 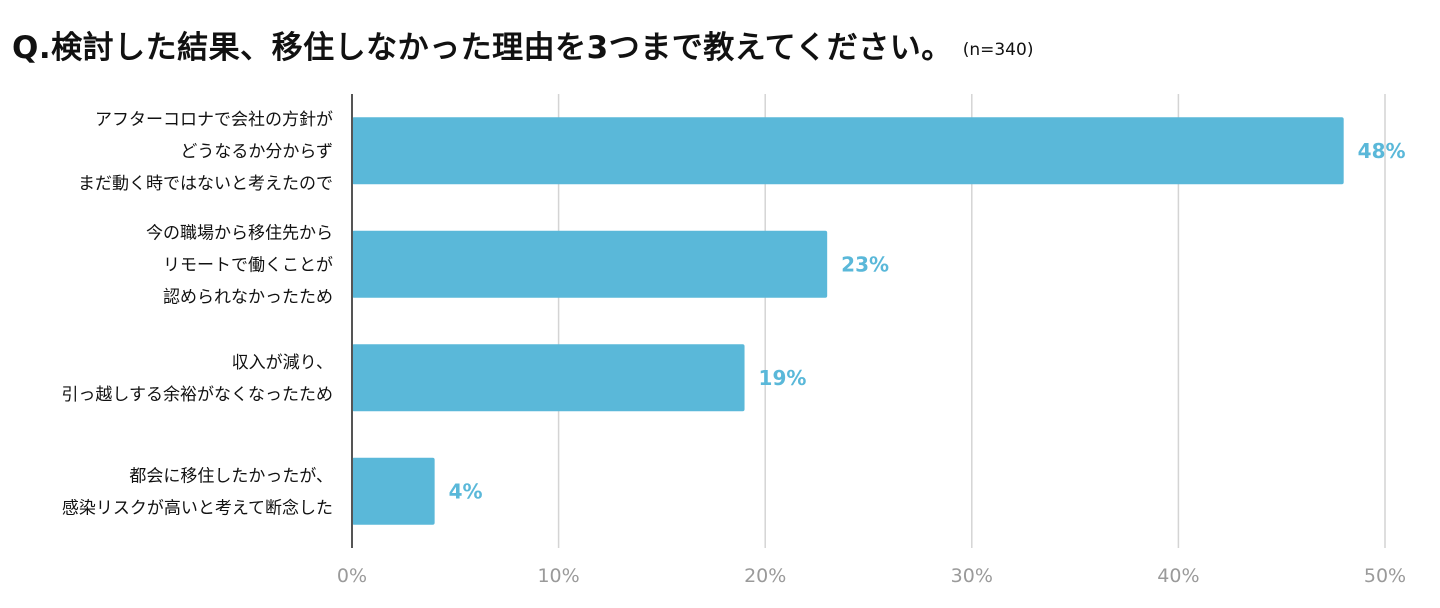 I want to click on x-tick-label: 30%, so click(x=972, y=576).